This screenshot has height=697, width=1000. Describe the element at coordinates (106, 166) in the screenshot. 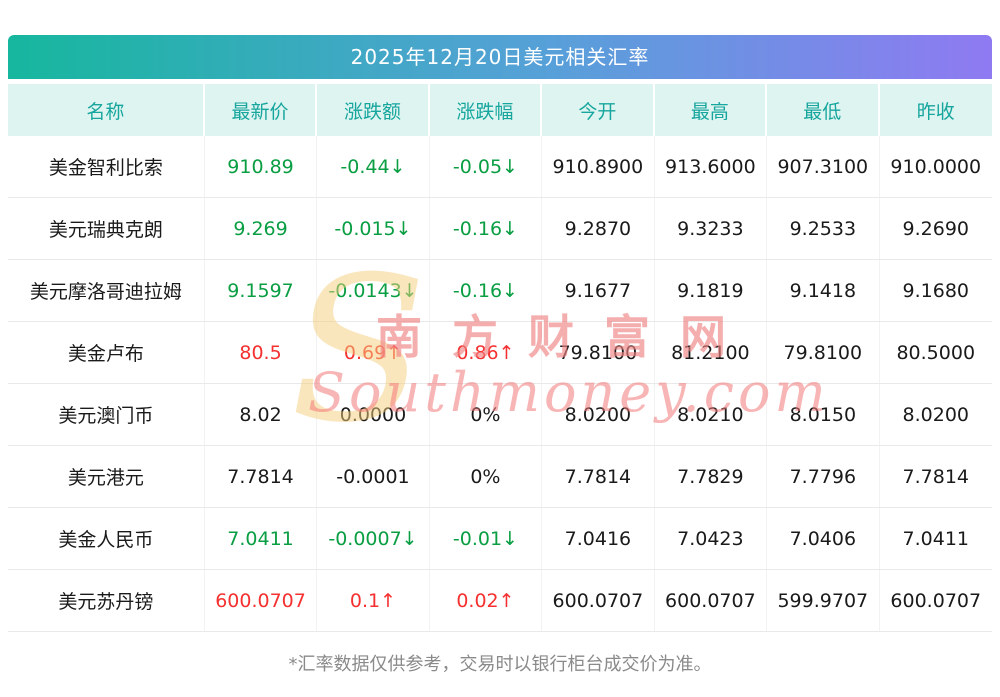

I see `cell-name: 美金智利比索` at that location.